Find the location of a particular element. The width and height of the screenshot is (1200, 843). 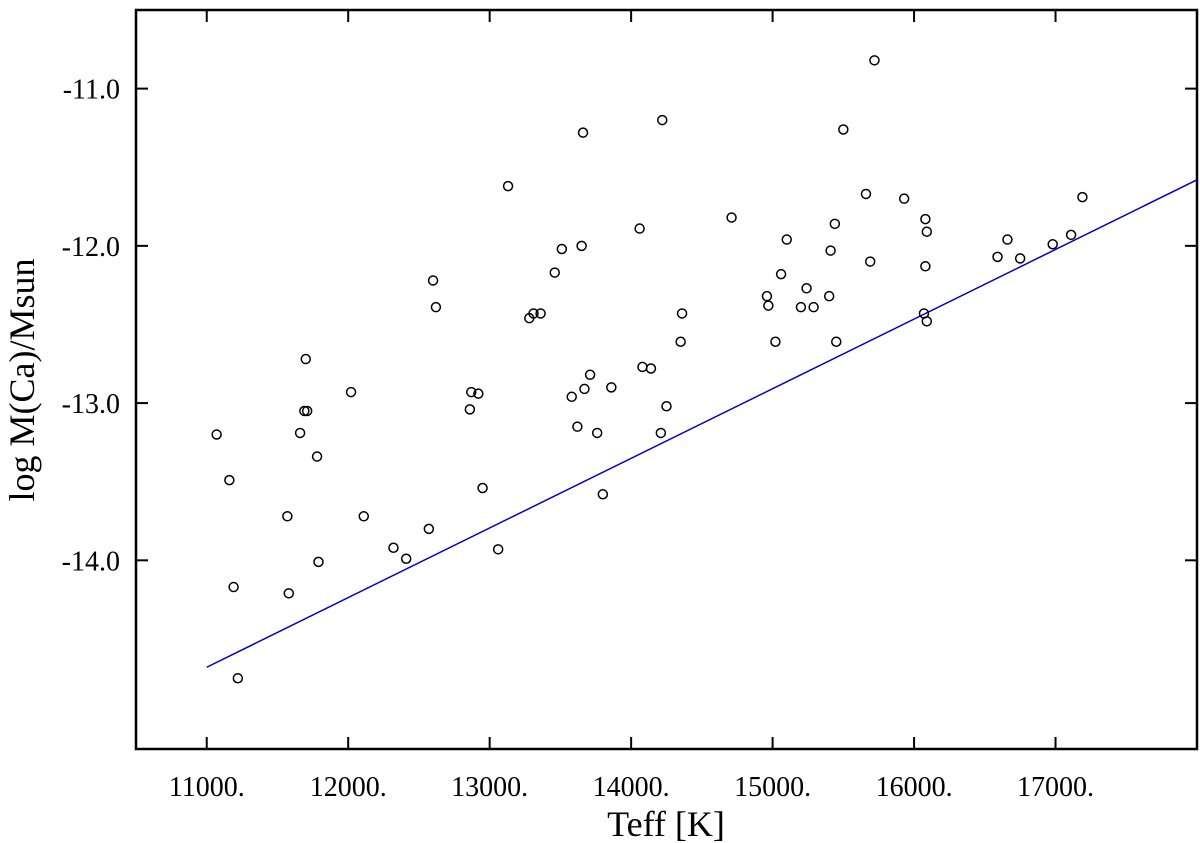

x-tick-label: 11000. is located at coordinates (207, 787).